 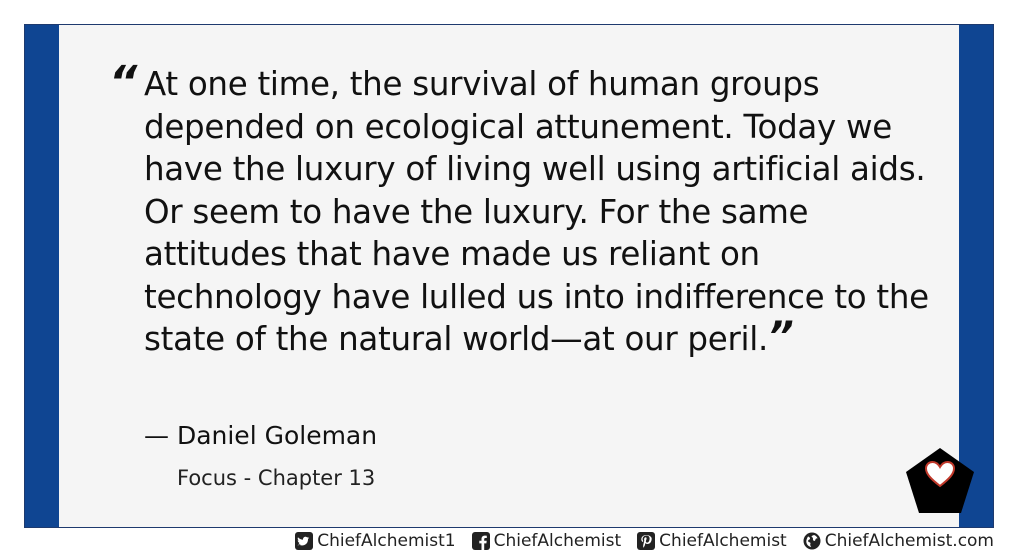 I want to click on website-link: ChiefAlchemist.com, so click(x=898, y=541).